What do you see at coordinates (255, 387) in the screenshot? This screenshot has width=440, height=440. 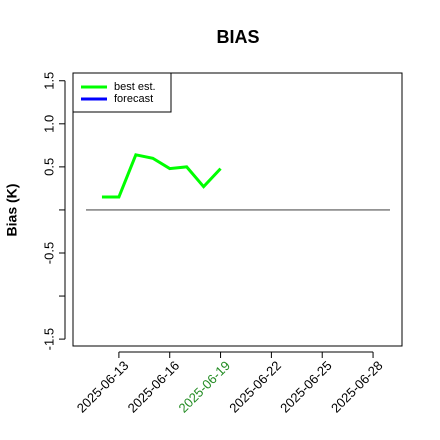 I see `x-tick-label: 2025-06-22` at bounding box center [255, 387].